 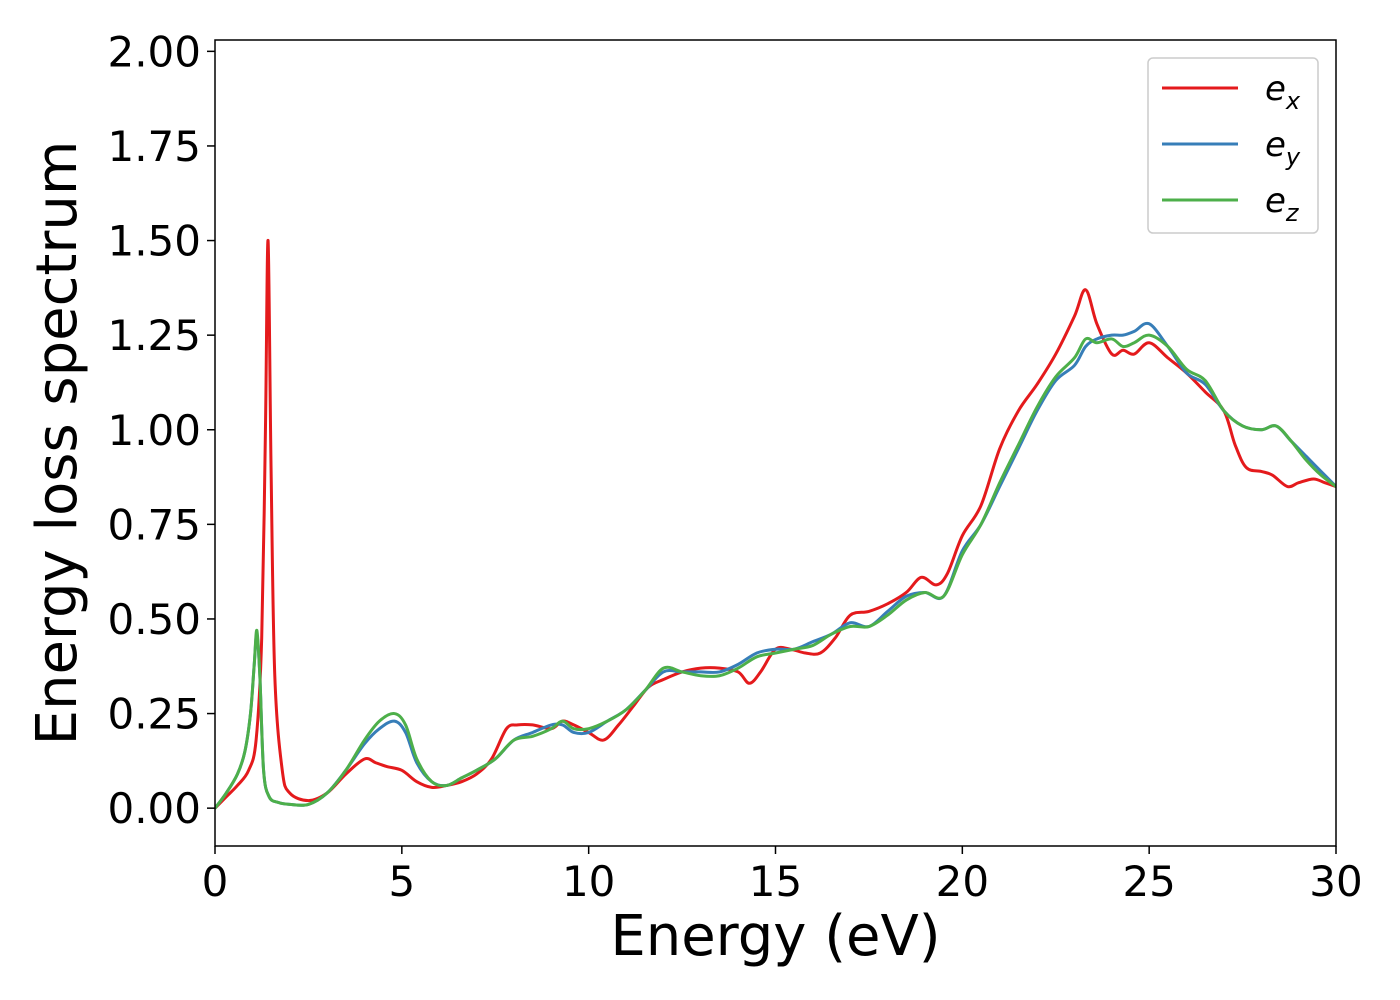 What do you see at coordinates (1335, 881) in the screenshot?
I see `x-tick-label: 30` at bounding box center [1335, 881].